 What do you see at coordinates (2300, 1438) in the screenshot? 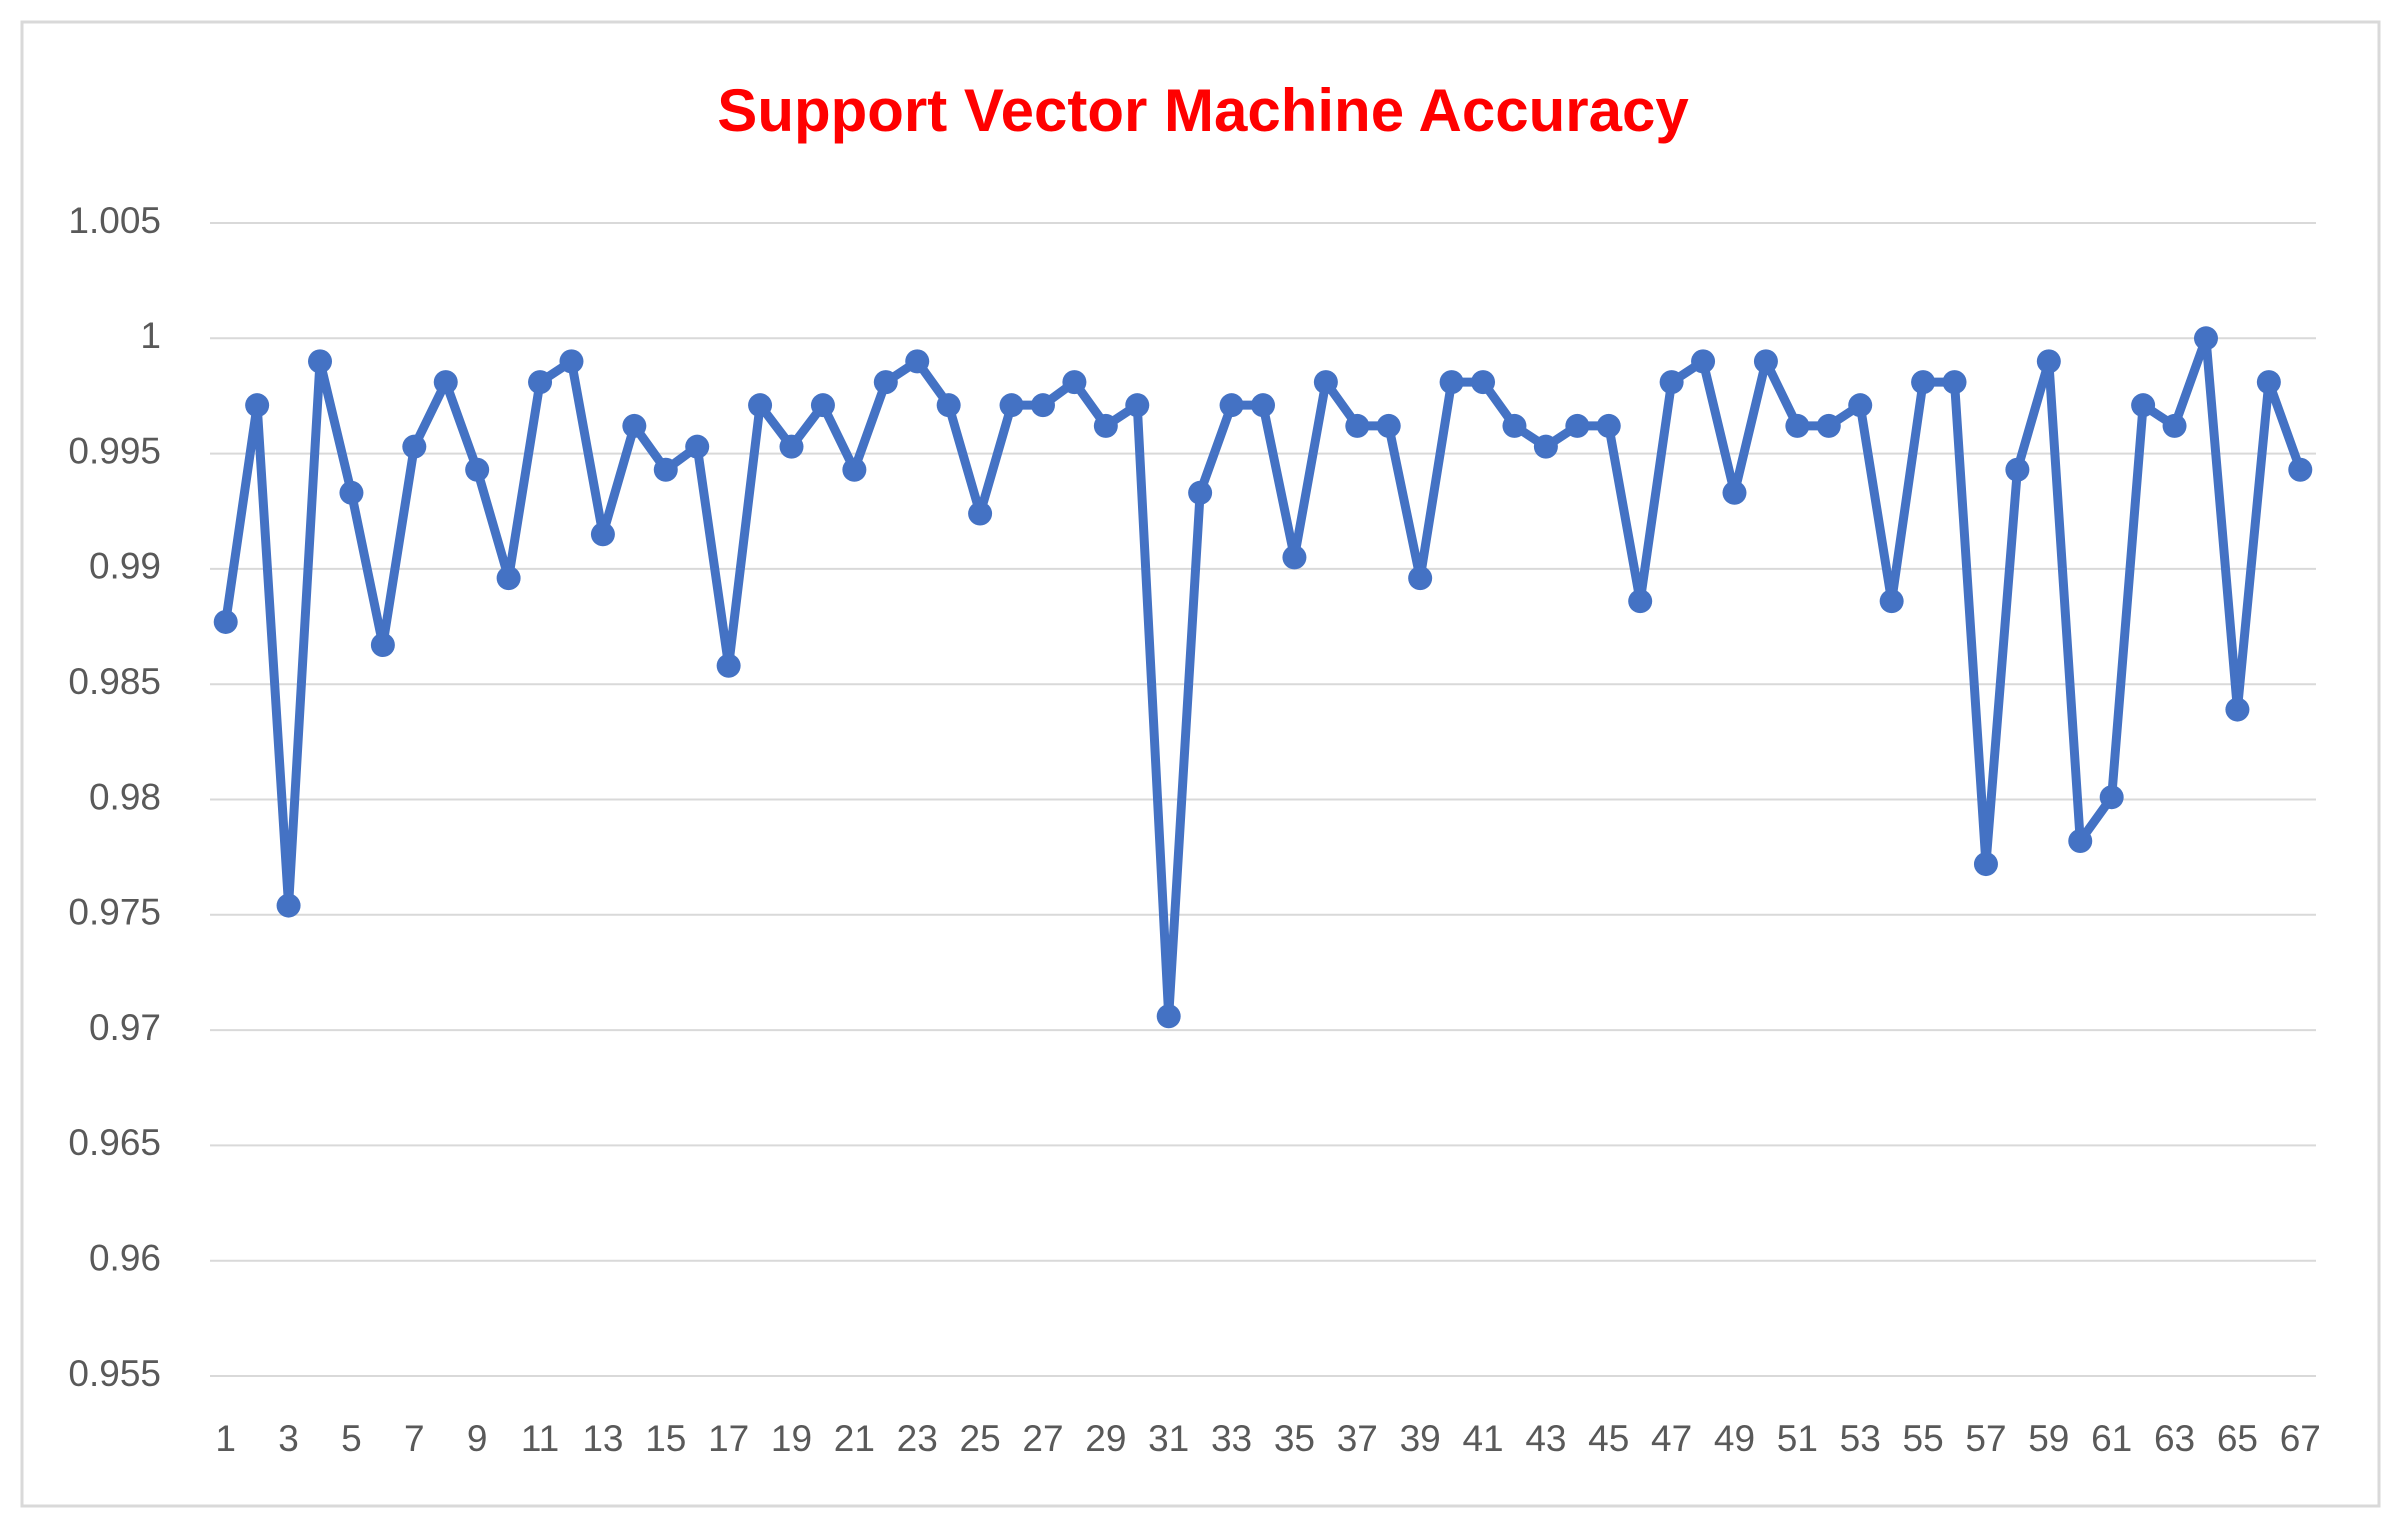
I see `x-tick-label: 67` at bounding box center [2300, 1438].